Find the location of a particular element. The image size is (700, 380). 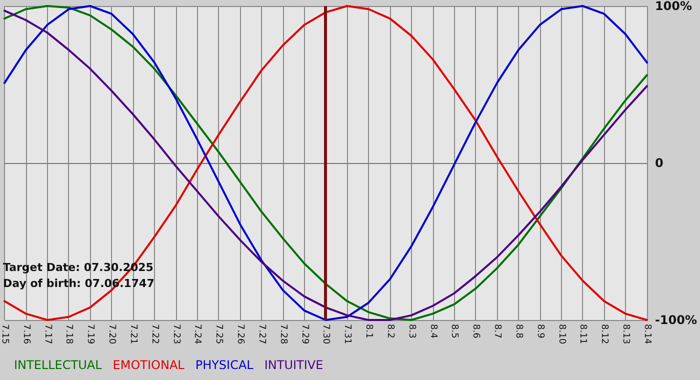

x-tick-label: 8.8 is located at coordinates (518, 331).